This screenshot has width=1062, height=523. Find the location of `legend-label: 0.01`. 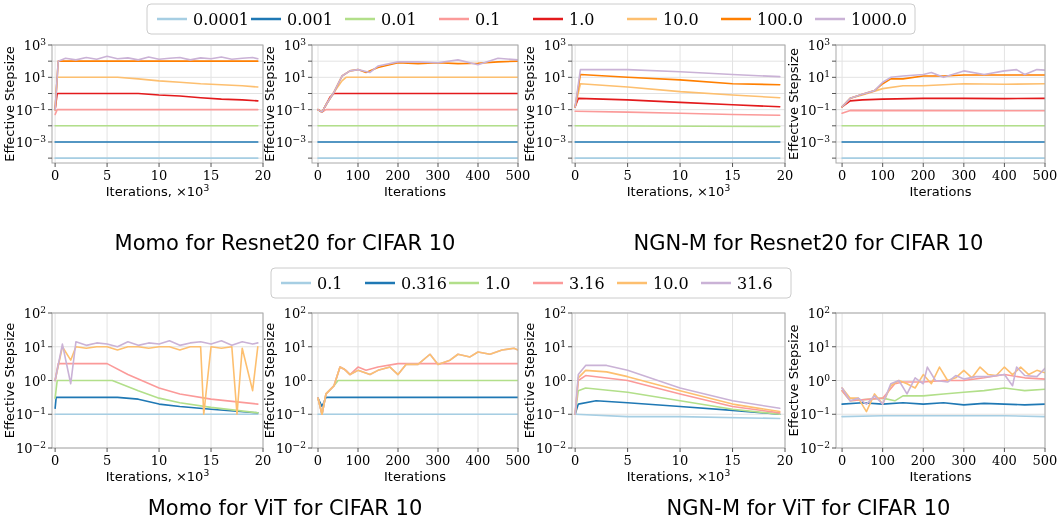

legend-label: 0.01 is located at coordinates (399, 19).